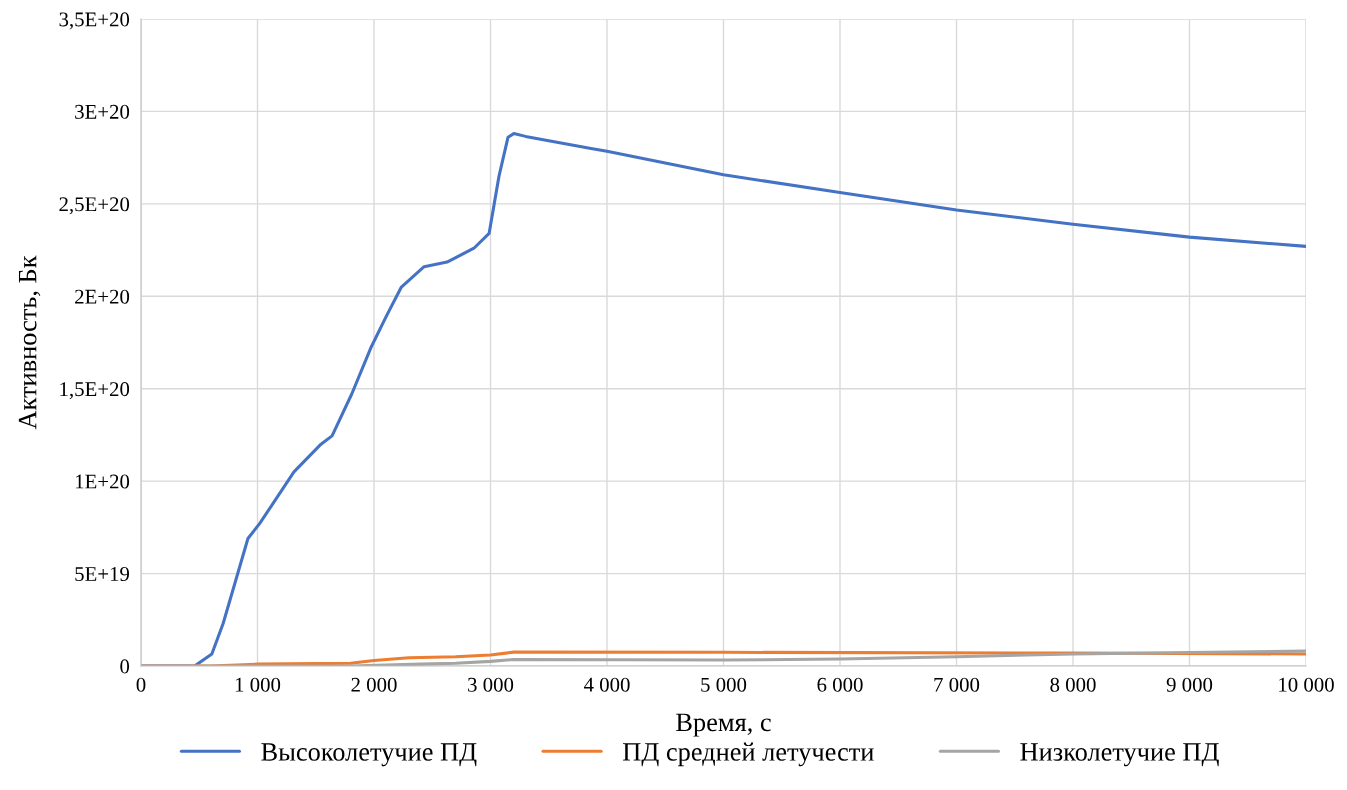 This screenshot has height=790, width=1347. Describe the element at coordinates (369, 755) in the screenshot. I see `legend-label: Высоколетучие ПД` at that location.